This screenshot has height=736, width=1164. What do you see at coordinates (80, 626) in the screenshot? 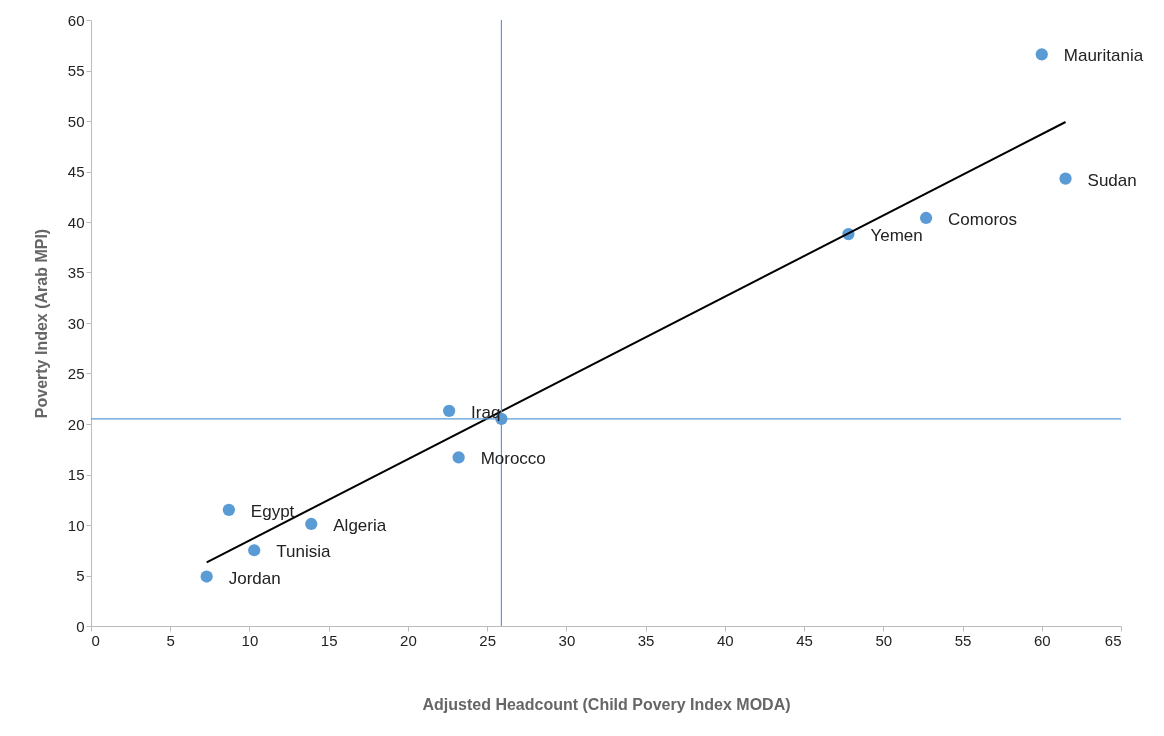
I see `y-tick-label: 0` at bounding box center [80, 626].